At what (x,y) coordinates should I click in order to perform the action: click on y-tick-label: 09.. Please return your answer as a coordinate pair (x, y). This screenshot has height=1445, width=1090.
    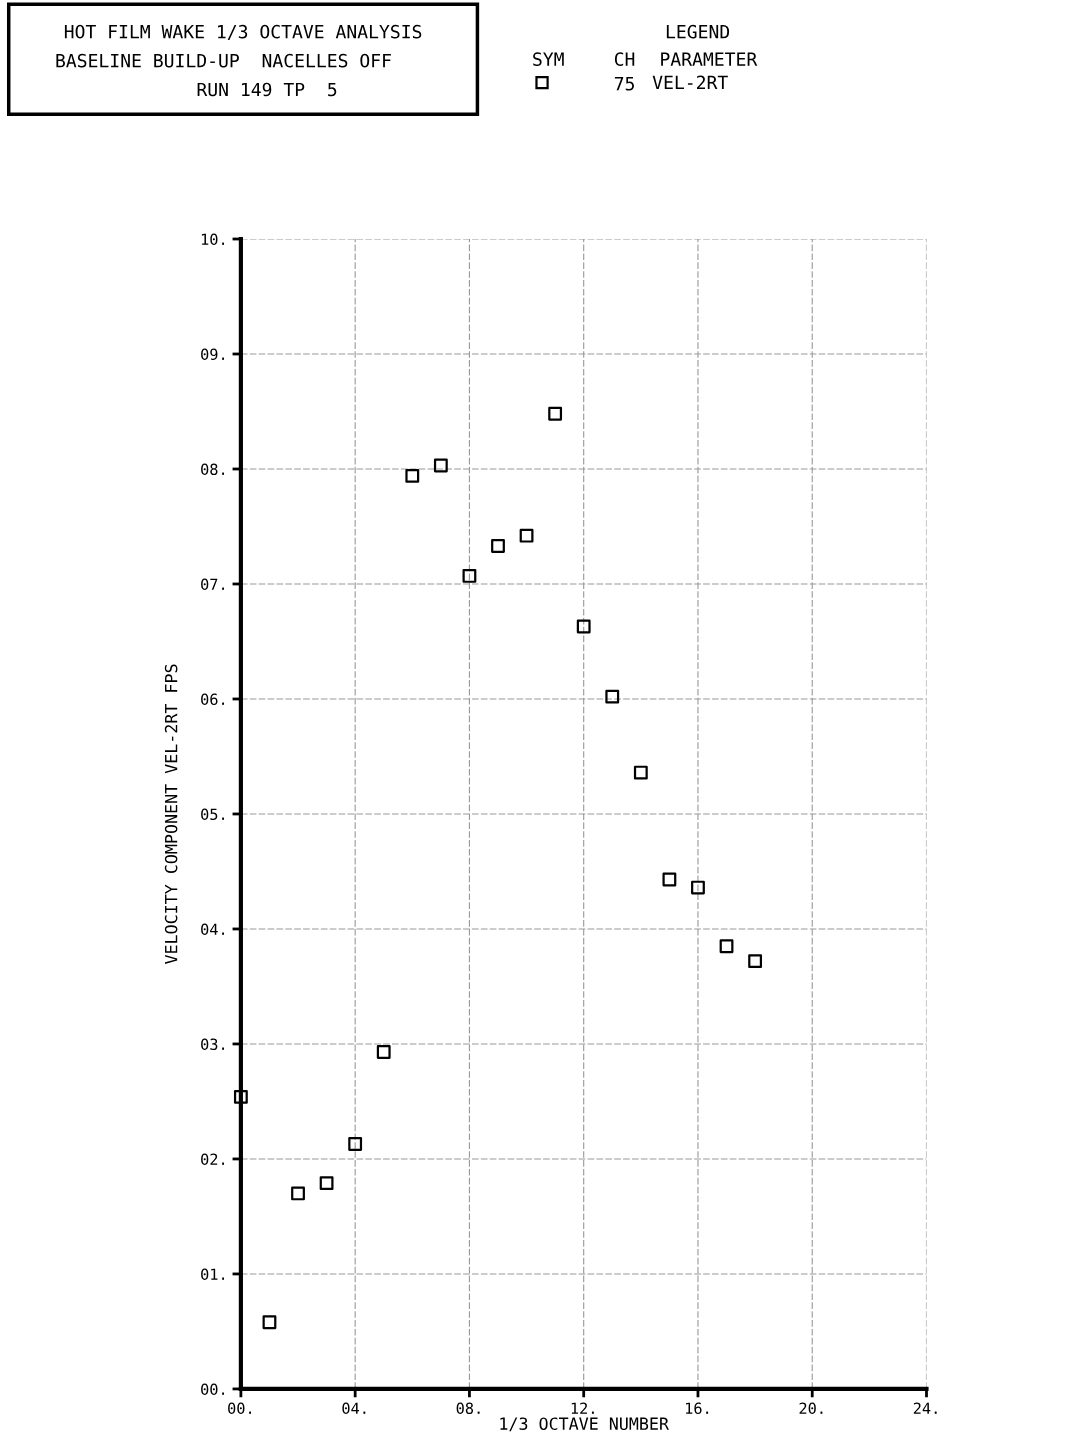
    Looking at the image, I should click on (213, 354).